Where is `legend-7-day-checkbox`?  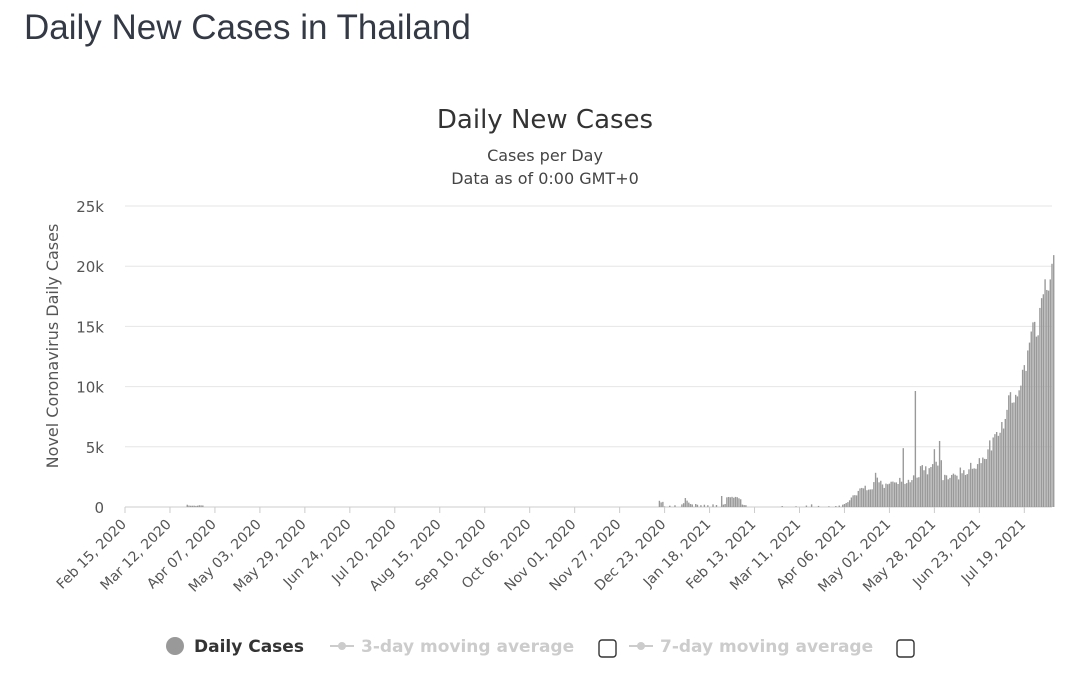
legend-7-day-checkbox is located at coordinates (905, 648).